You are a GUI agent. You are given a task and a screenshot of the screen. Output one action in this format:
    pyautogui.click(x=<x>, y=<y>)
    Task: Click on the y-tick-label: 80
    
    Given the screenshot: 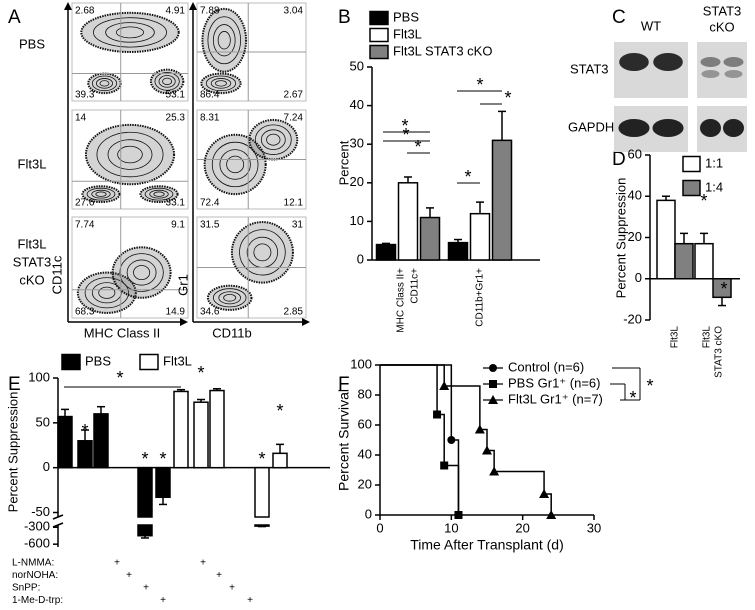 What is the action you would take?
    pyautogui.click(x=365, y=393)
    